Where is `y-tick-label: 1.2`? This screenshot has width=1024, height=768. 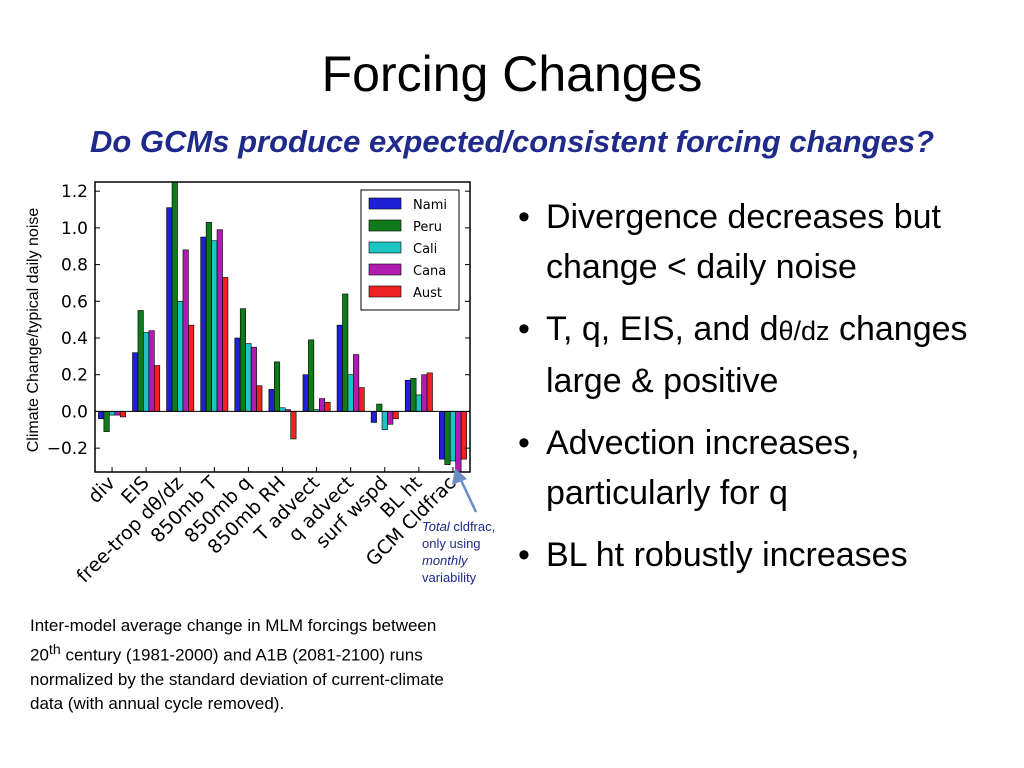
y-tick-label: 1.2 is located at coordinates (74, 192).